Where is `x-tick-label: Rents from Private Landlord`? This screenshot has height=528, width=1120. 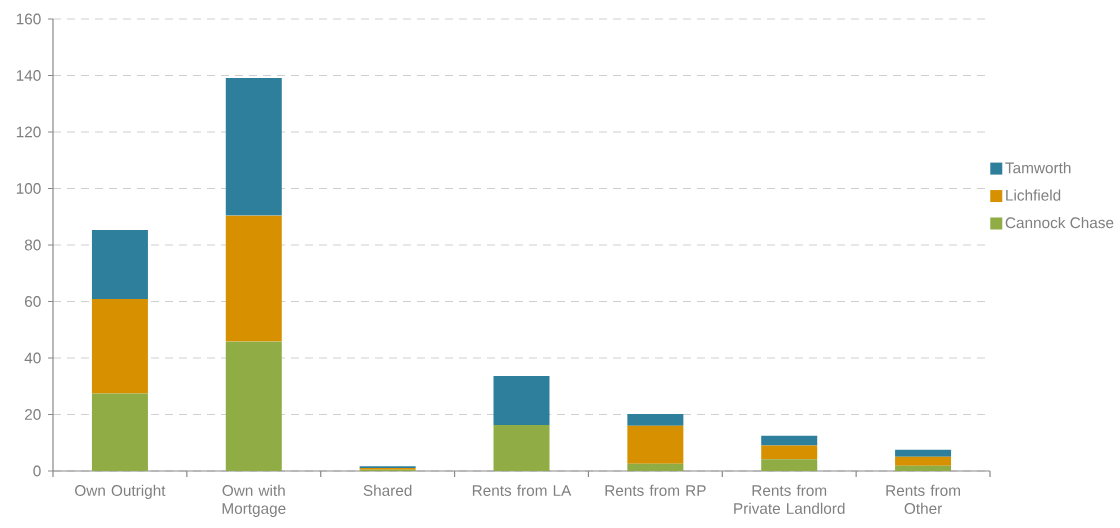 x-tick-label: Rents from Private Landlord is located at coordinates (789, 499).